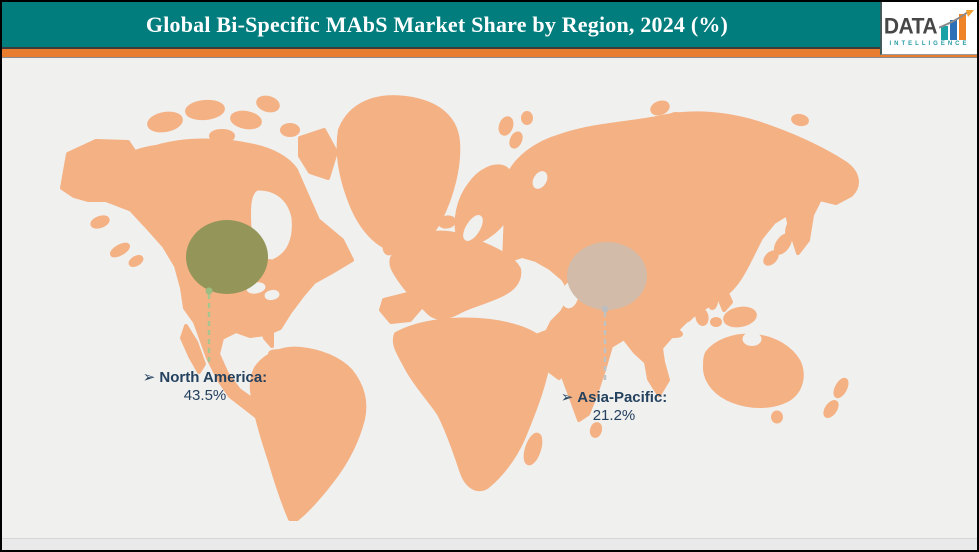  What do you see at coordinates (614, 397) in the screenshot?
I see `region-name-asia-pacific: ➢ Asia-Pacific:` at bounding box center [614, 397].